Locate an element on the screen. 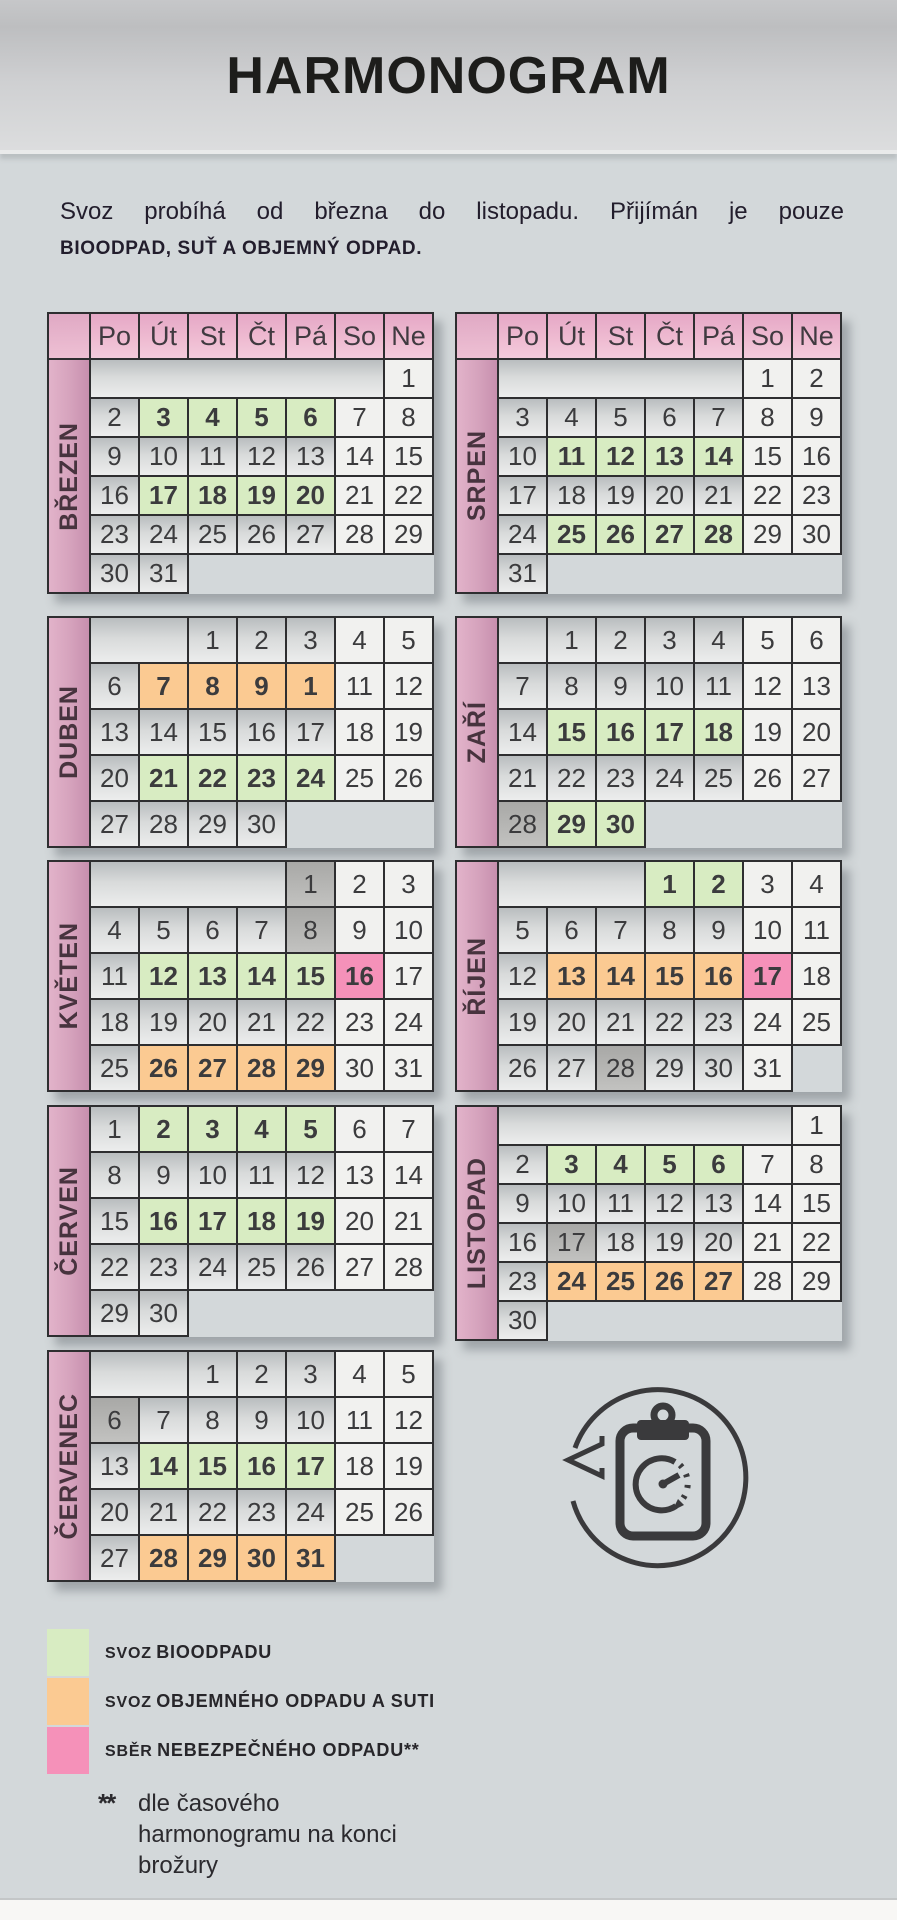 The height and width of the screenshot is (1920, 897). month-label: LISTOPAD is located at coordinates (477, 1223).